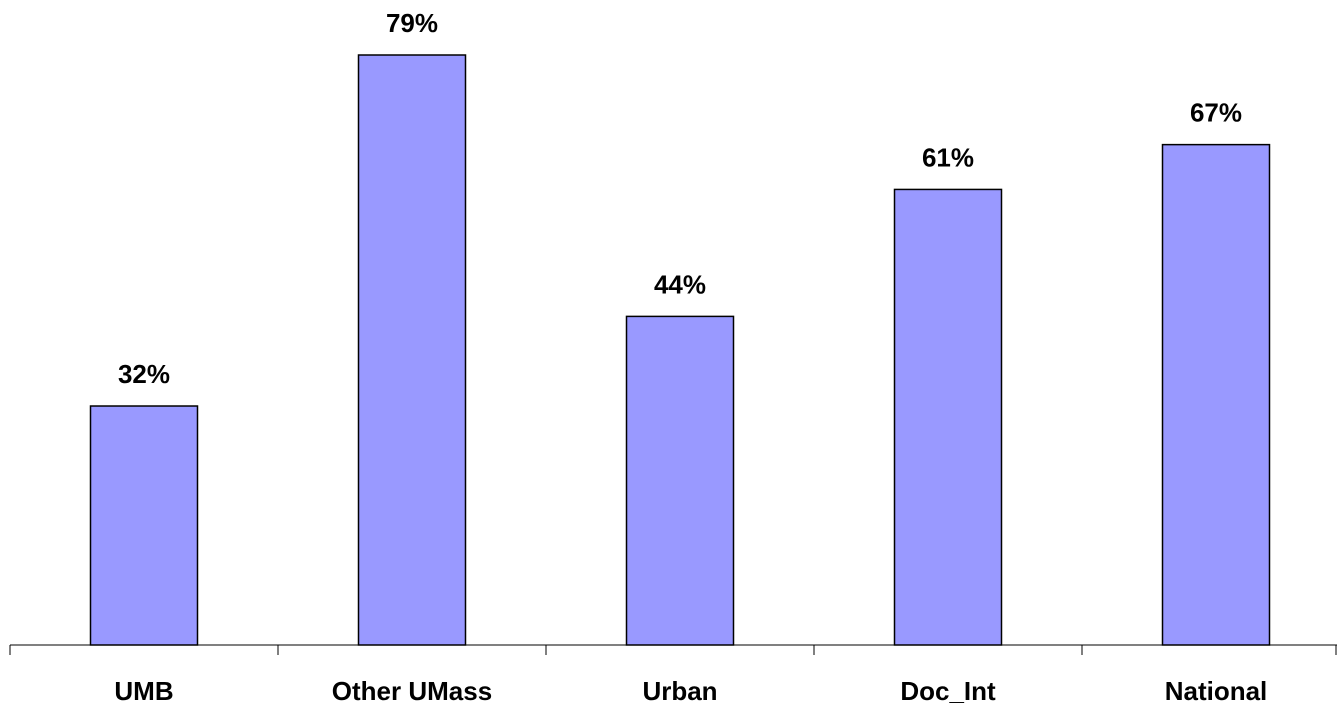  I want to click on x-tick-label: UMB, so click(143, 691).